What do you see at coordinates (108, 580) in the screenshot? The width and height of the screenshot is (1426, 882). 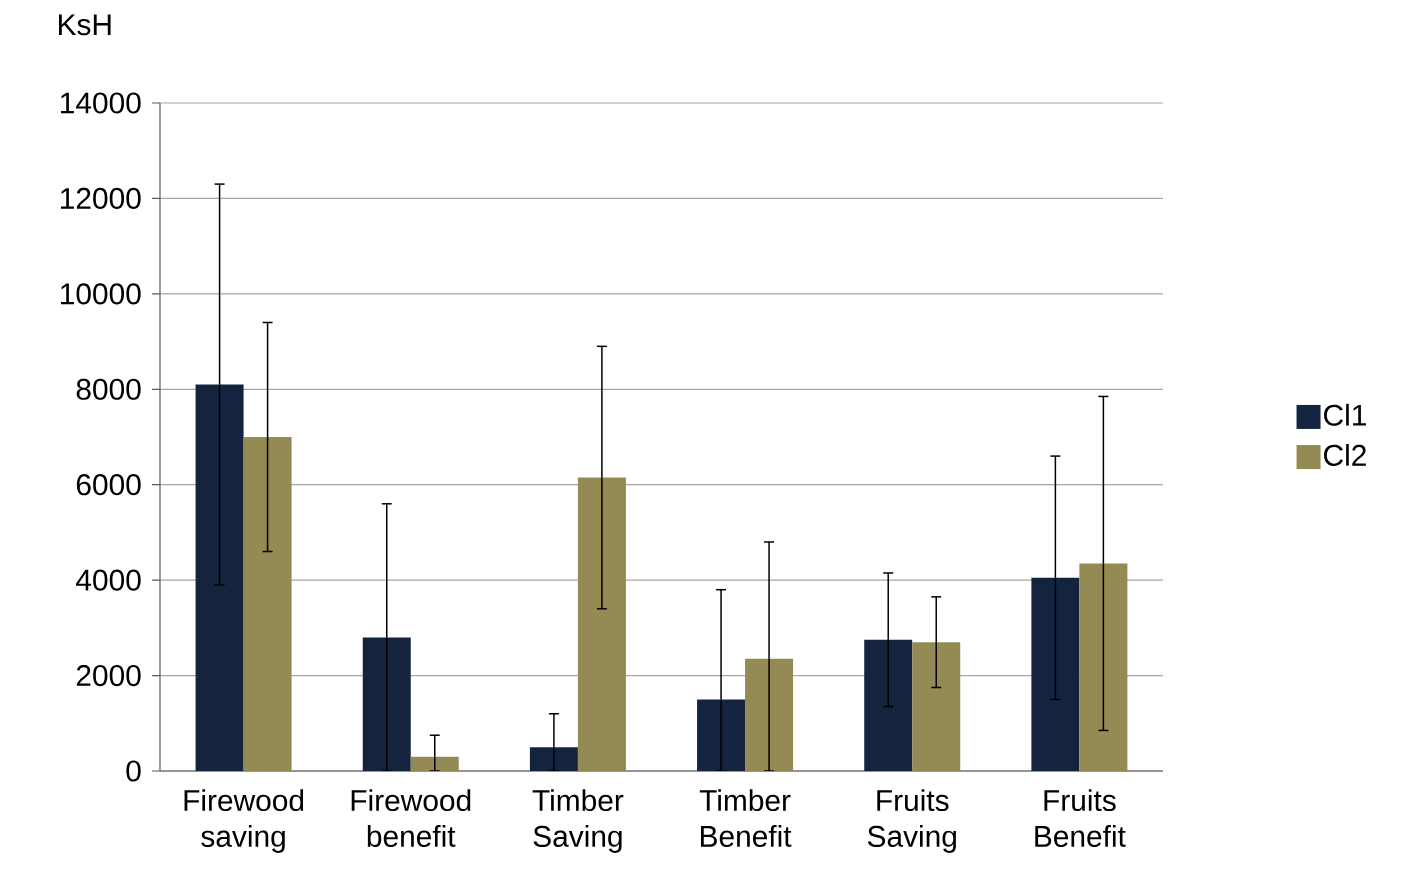 I see `y-tick-label: 4000` at bounding box center [108, 580].